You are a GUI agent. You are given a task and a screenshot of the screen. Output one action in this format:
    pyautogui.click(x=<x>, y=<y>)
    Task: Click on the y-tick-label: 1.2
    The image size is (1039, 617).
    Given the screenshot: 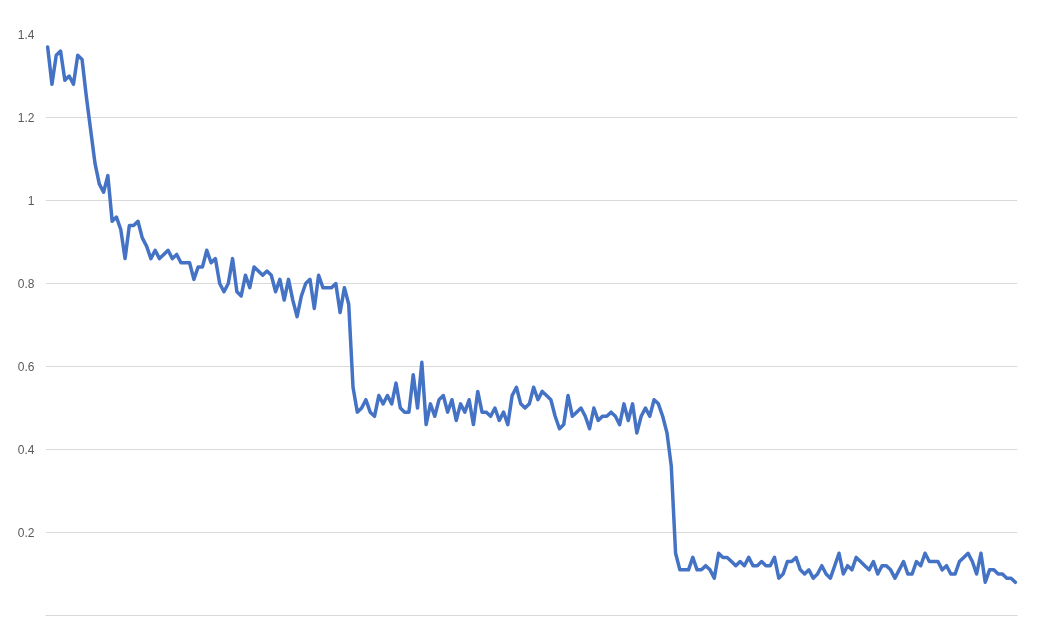 What is the action you would take?
    pyautogui.click(x=26, y=118)
    